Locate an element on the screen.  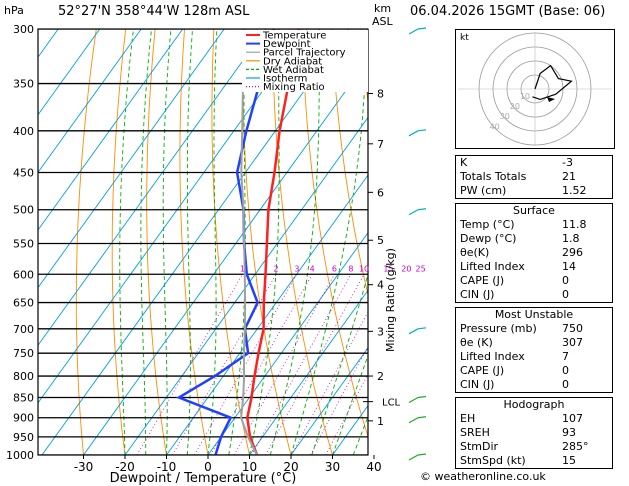
most-unstable-value: 750 is located at coordinates (572, 328).